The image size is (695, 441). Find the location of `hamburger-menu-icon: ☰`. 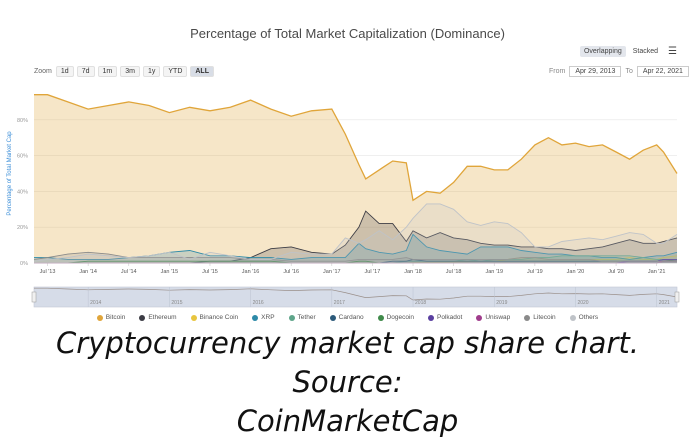

hamburger-menu-icon: ☰ is located at coordinates (672, 51).